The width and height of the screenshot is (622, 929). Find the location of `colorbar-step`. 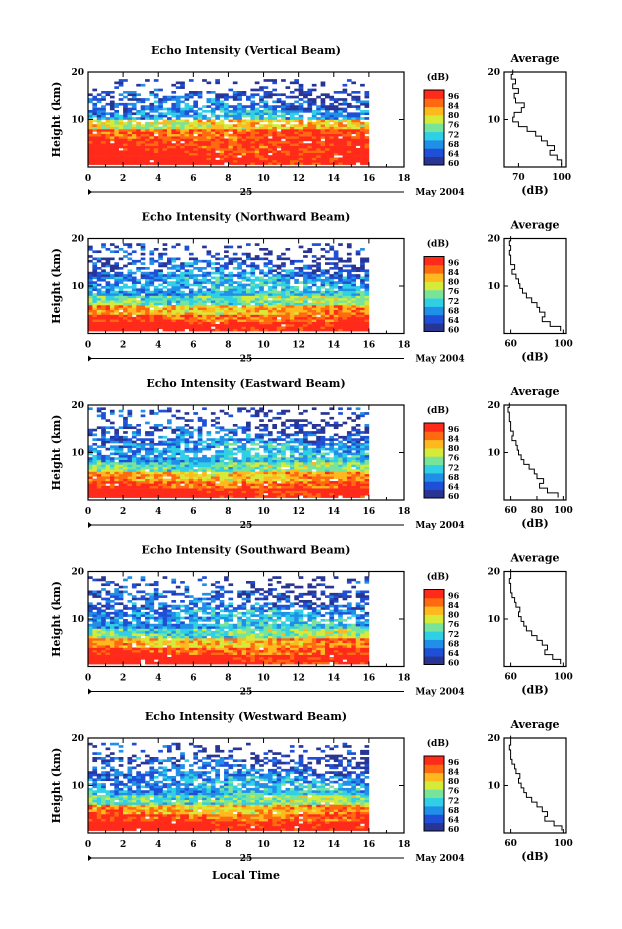

colorbar-step is located at coordinates (434, 261).